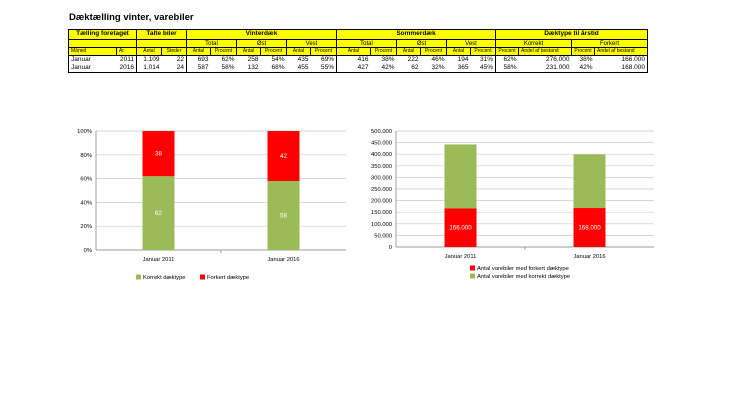  Describe the element at coordinates (433, 68) in the screenshot. I see `table-cell: 32%` at that location.